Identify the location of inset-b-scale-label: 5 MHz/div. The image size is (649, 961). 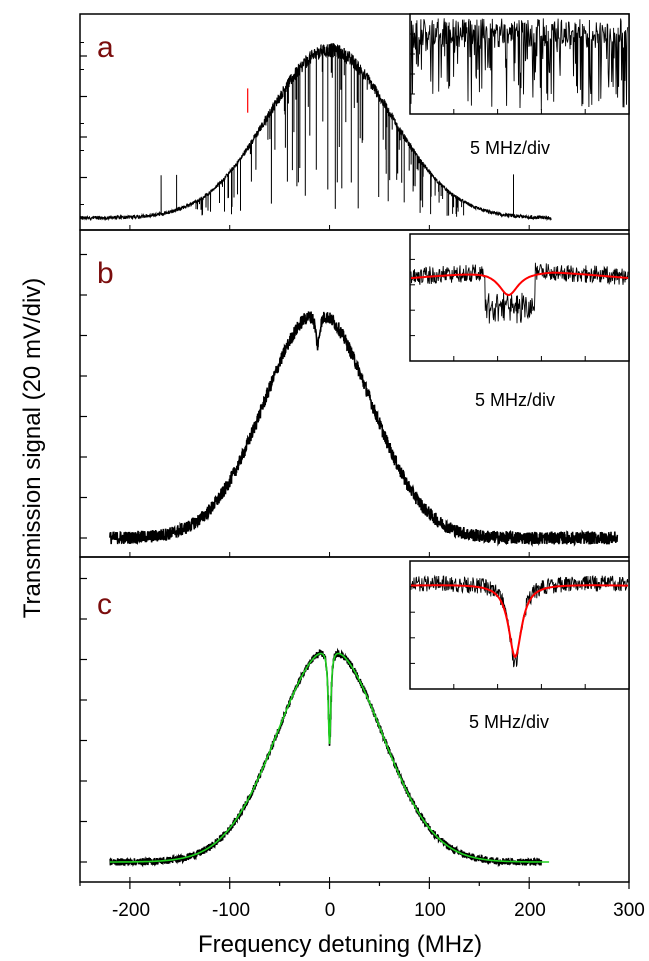
(515, 400).